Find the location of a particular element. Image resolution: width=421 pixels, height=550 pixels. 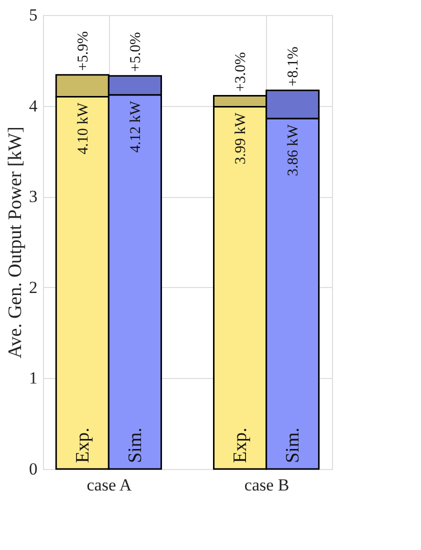

annotation: +8.1% is located at coordinates (294, 66).